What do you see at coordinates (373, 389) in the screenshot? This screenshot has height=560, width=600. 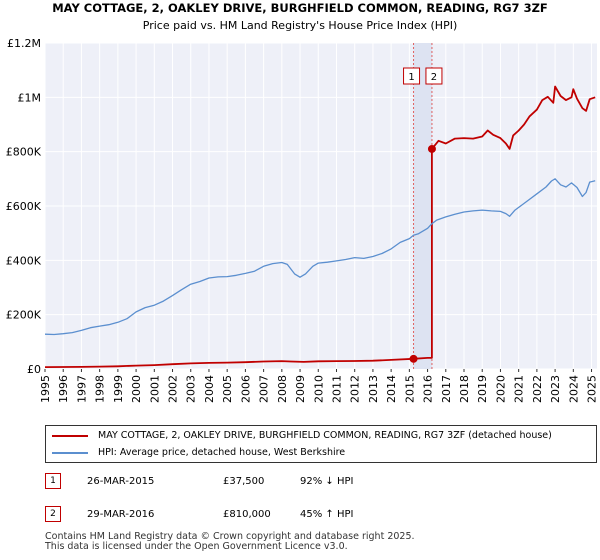 I see `x-tick-label: 2013` at bounding box center [373, 389].